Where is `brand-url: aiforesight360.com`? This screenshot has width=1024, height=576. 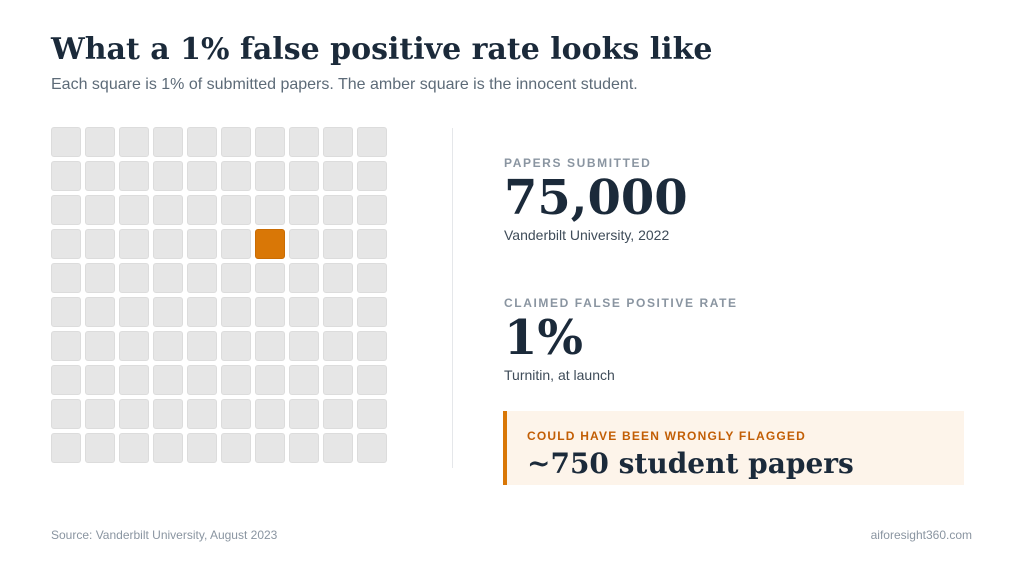
brand-url: aiforesight360.com is located at coordinates (921, 535).